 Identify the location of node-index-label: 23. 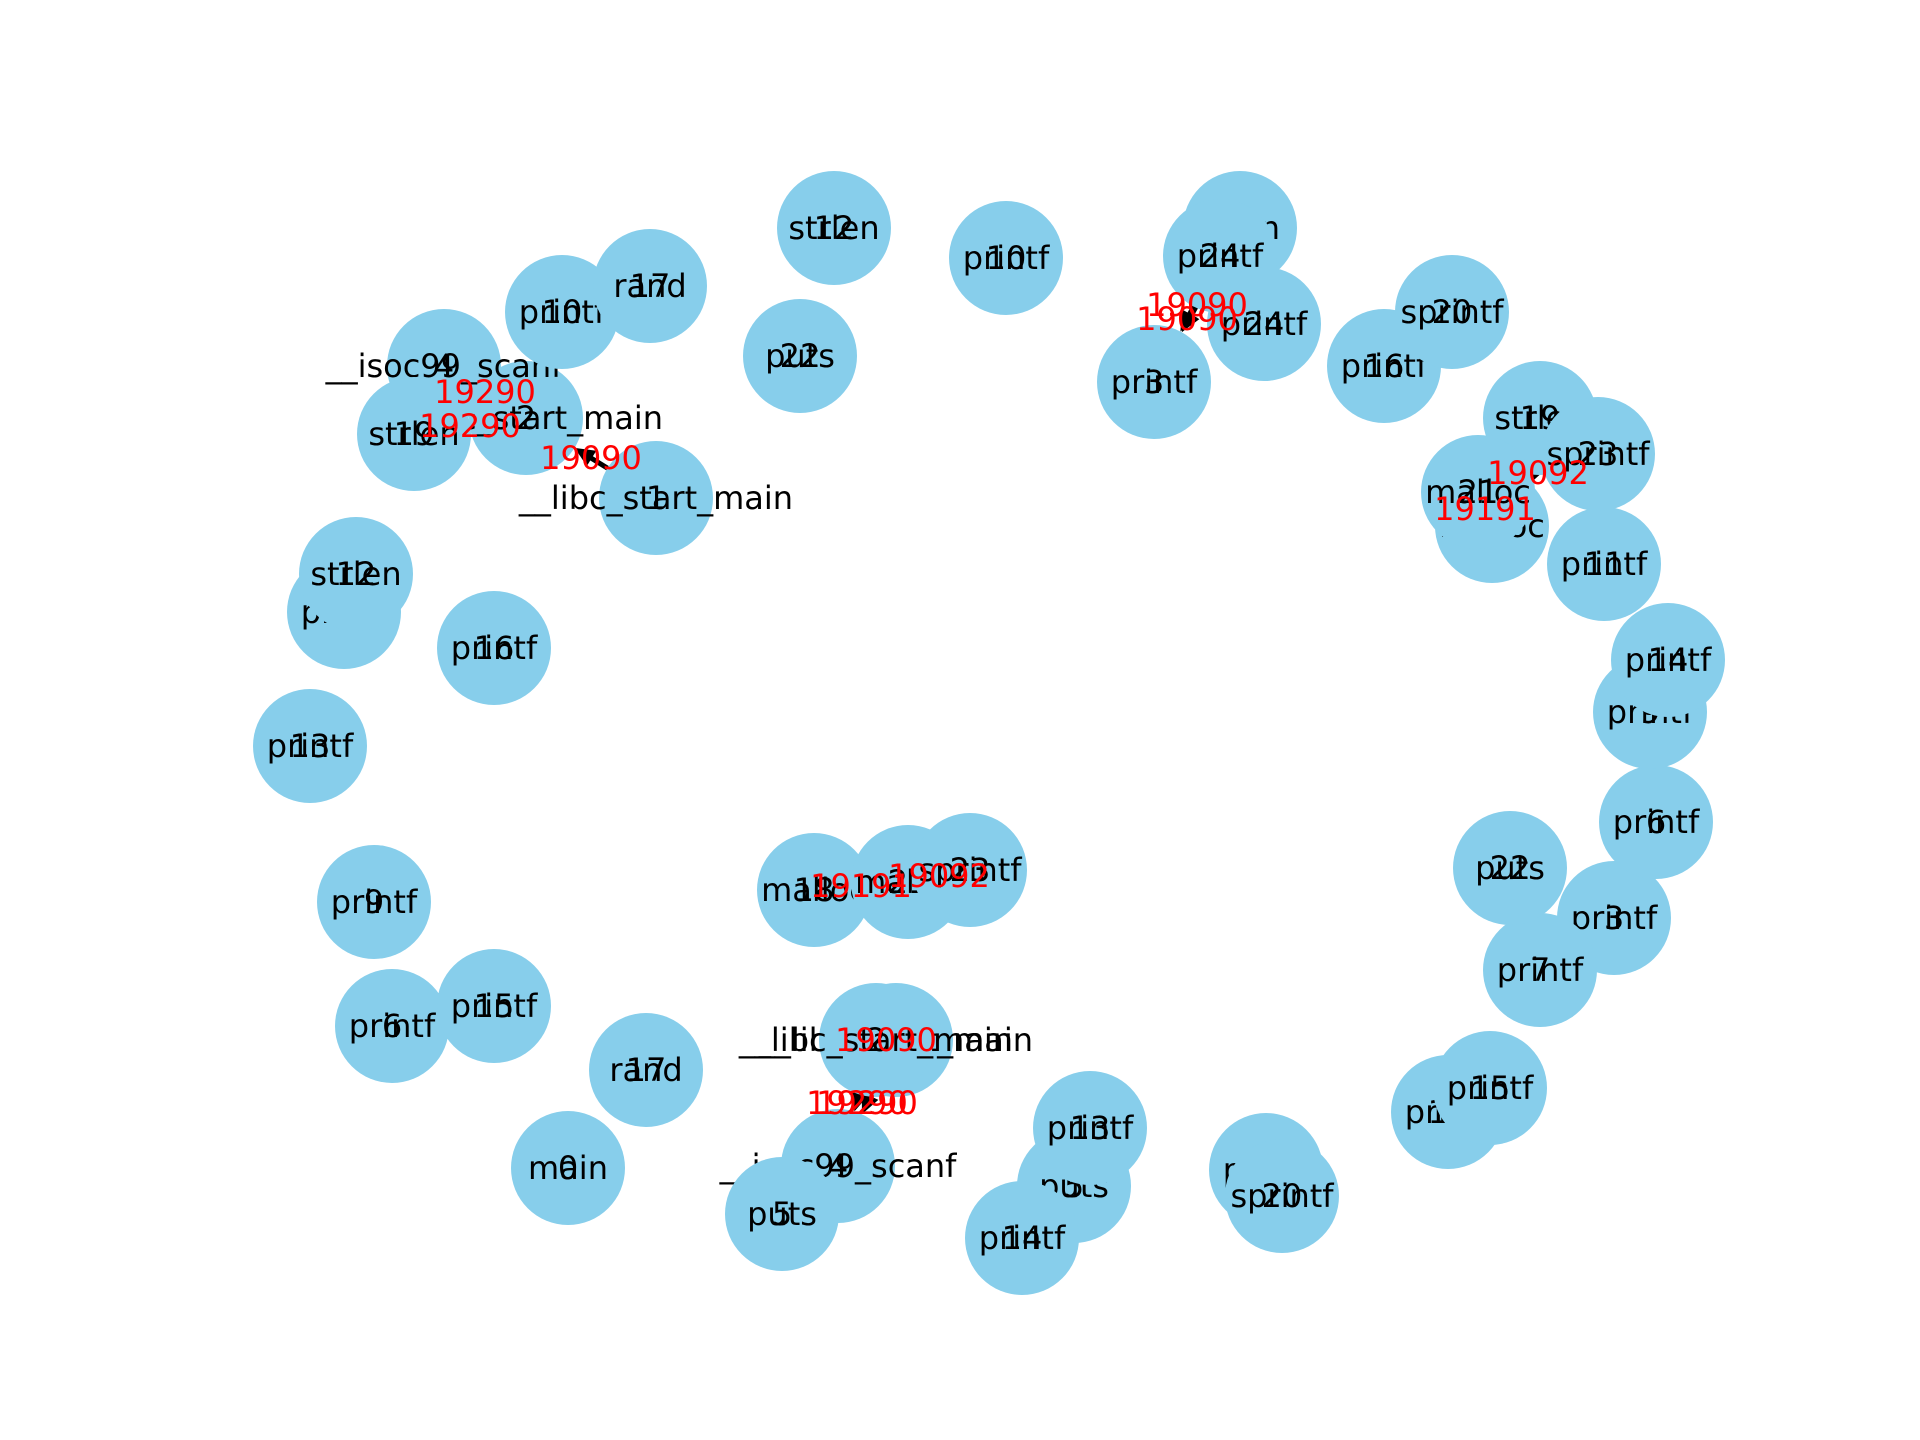
(1598, 454).